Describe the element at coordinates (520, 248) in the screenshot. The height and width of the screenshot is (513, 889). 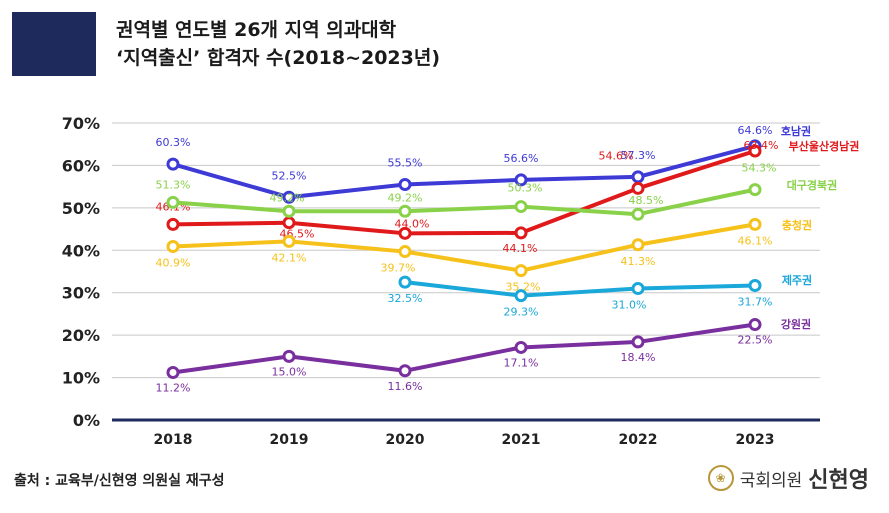
I see `data-label: 44.1%` at that location.